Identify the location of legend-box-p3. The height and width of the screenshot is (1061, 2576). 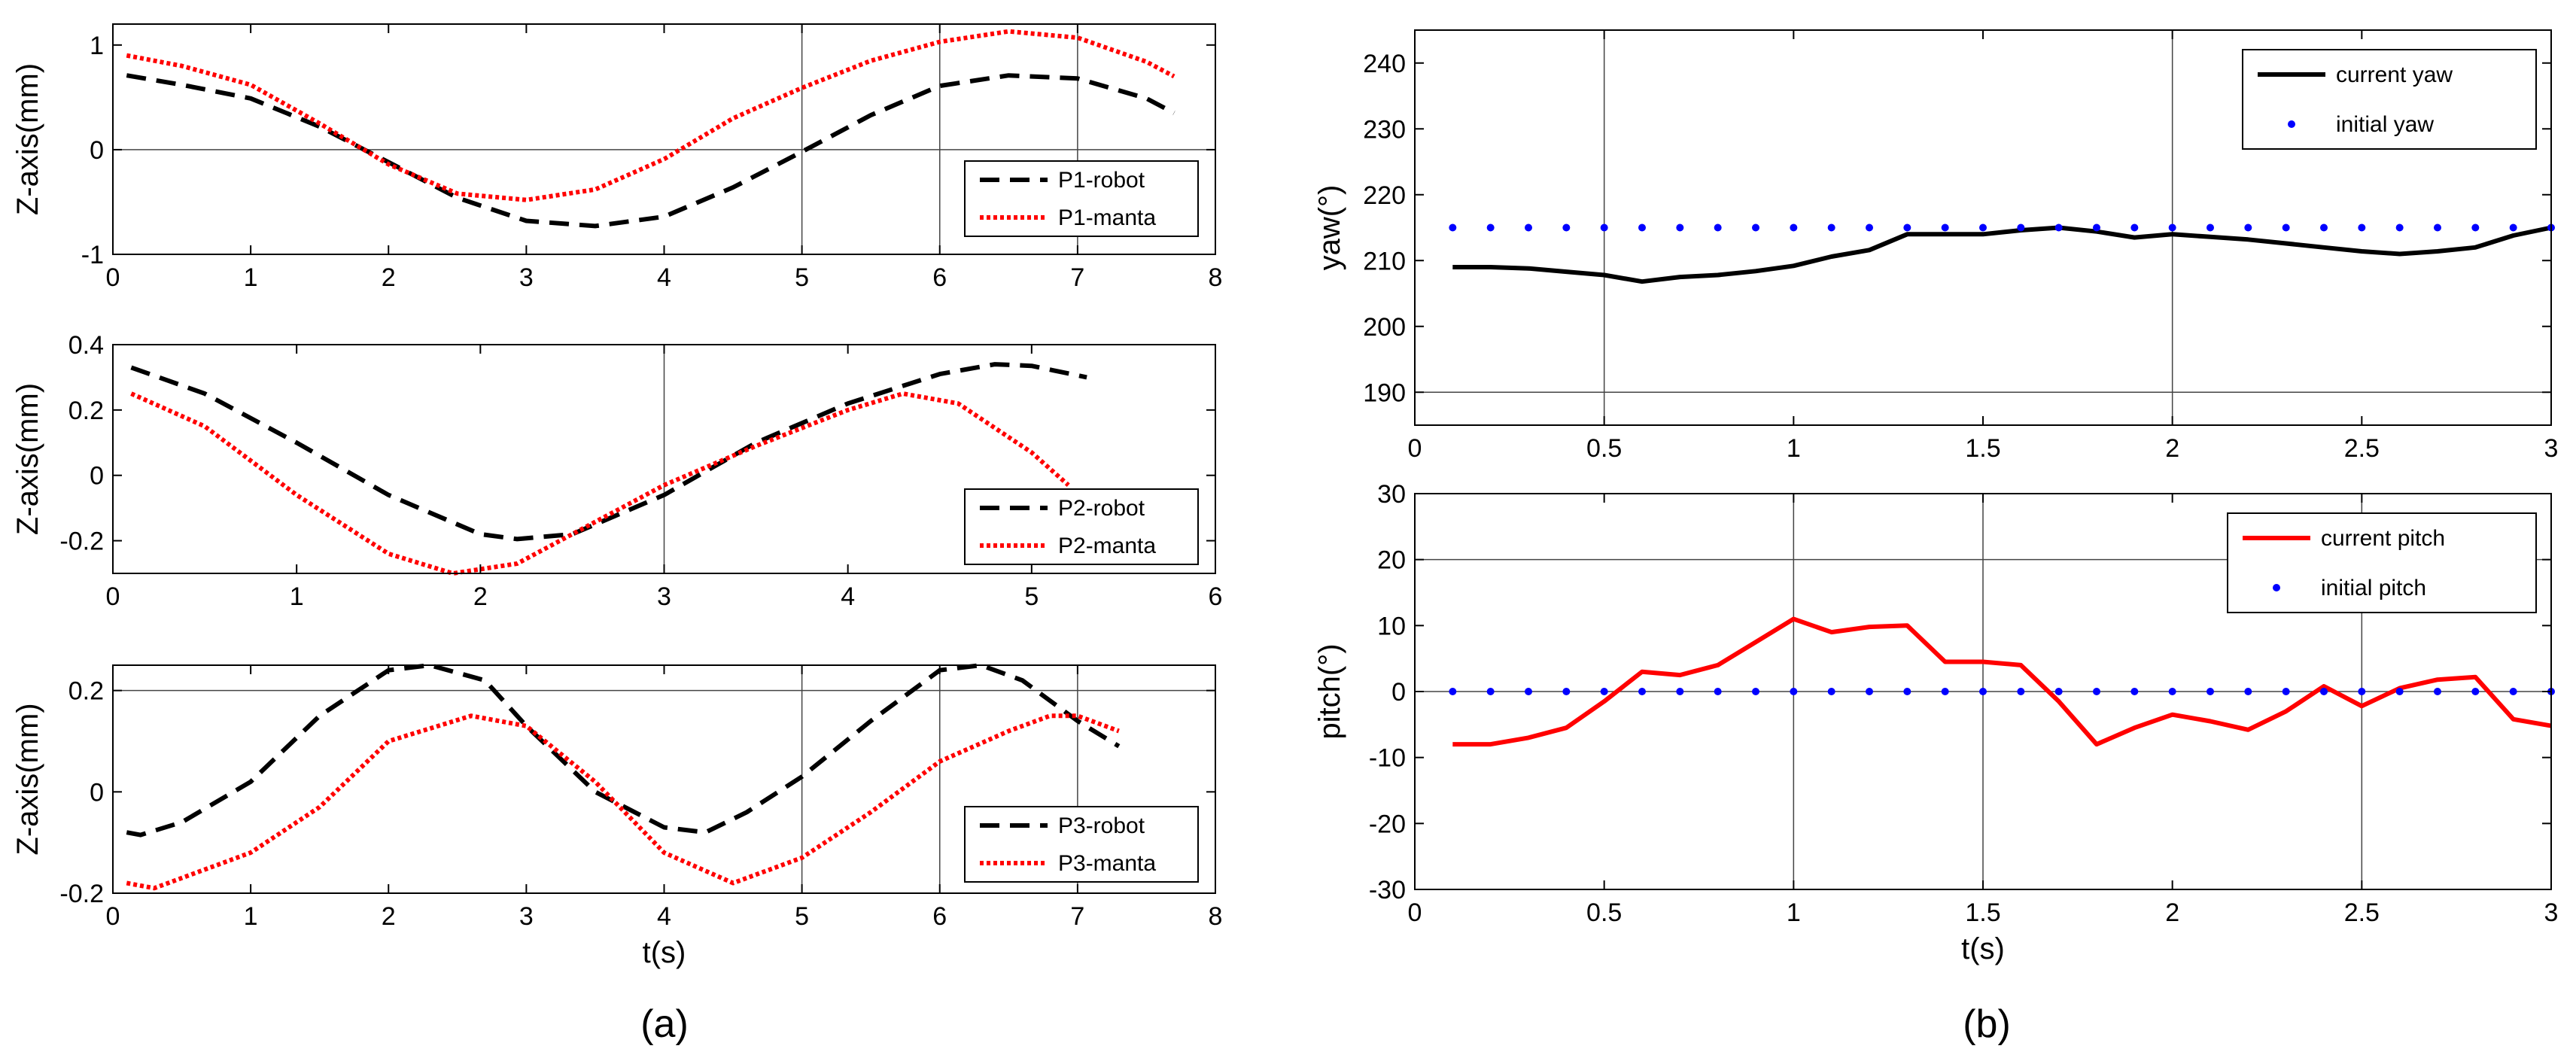
(1081, 844).